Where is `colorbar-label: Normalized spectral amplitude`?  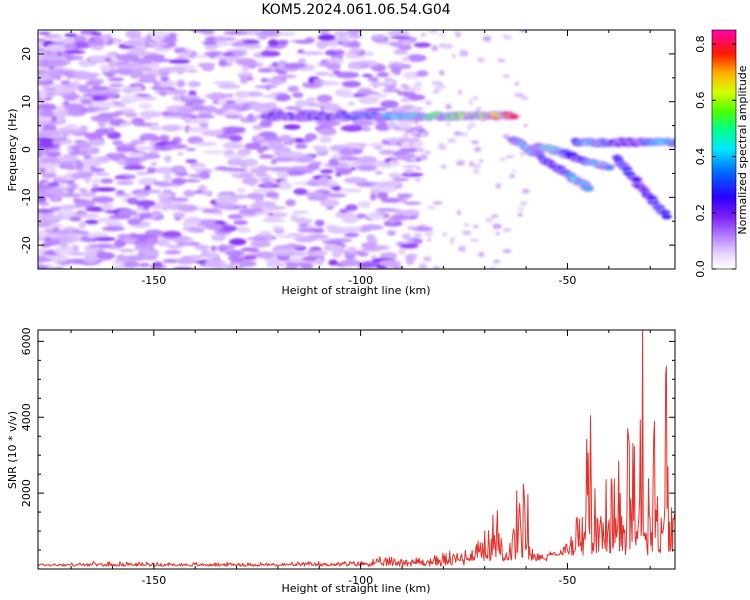
colorbar-label: Normalized spectral amplitude is located at coordinates (742, 149).